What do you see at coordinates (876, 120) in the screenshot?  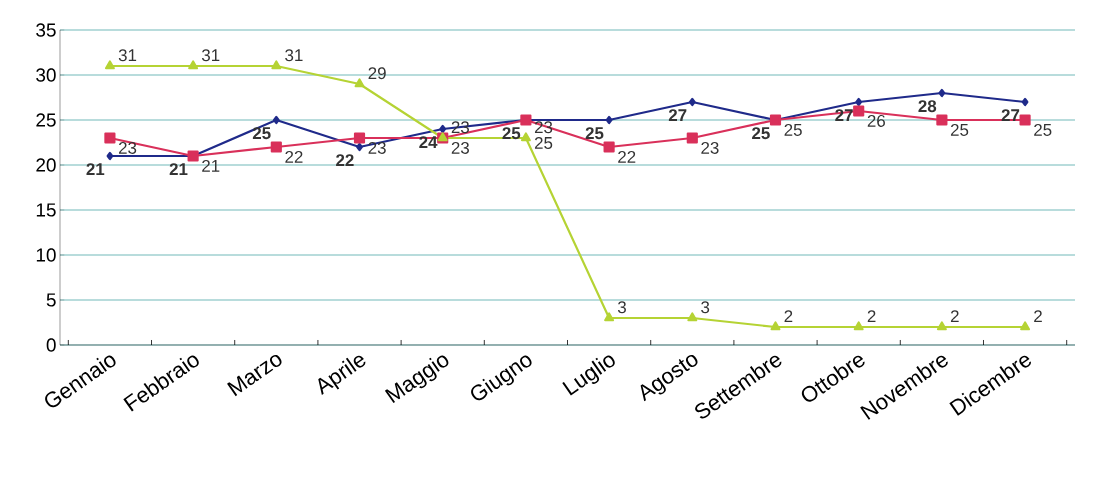 I see `data-label: 26` at bounding box center [876, 120].